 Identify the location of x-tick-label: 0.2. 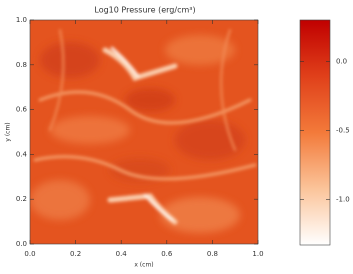
(75, 254).